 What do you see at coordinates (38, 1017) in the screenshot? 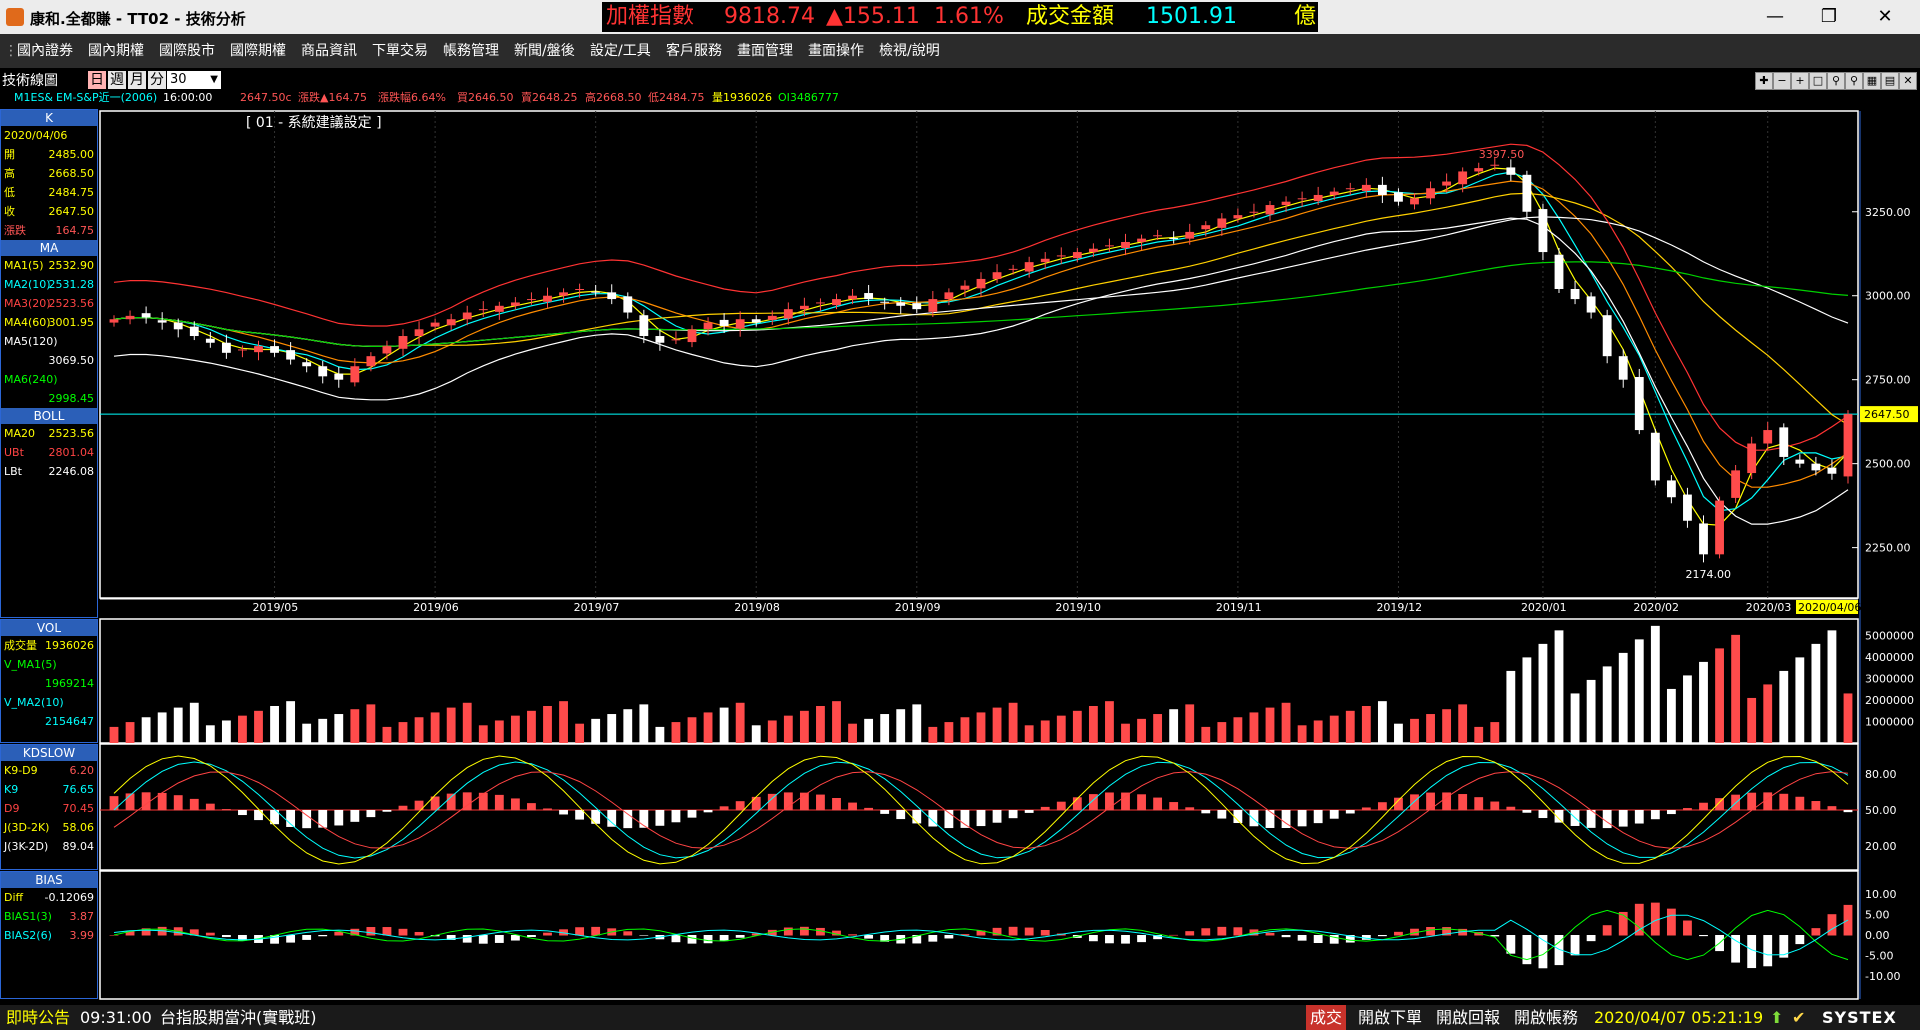
I see `announcement-label: 即時公告` at bounding box center [38, 1017].